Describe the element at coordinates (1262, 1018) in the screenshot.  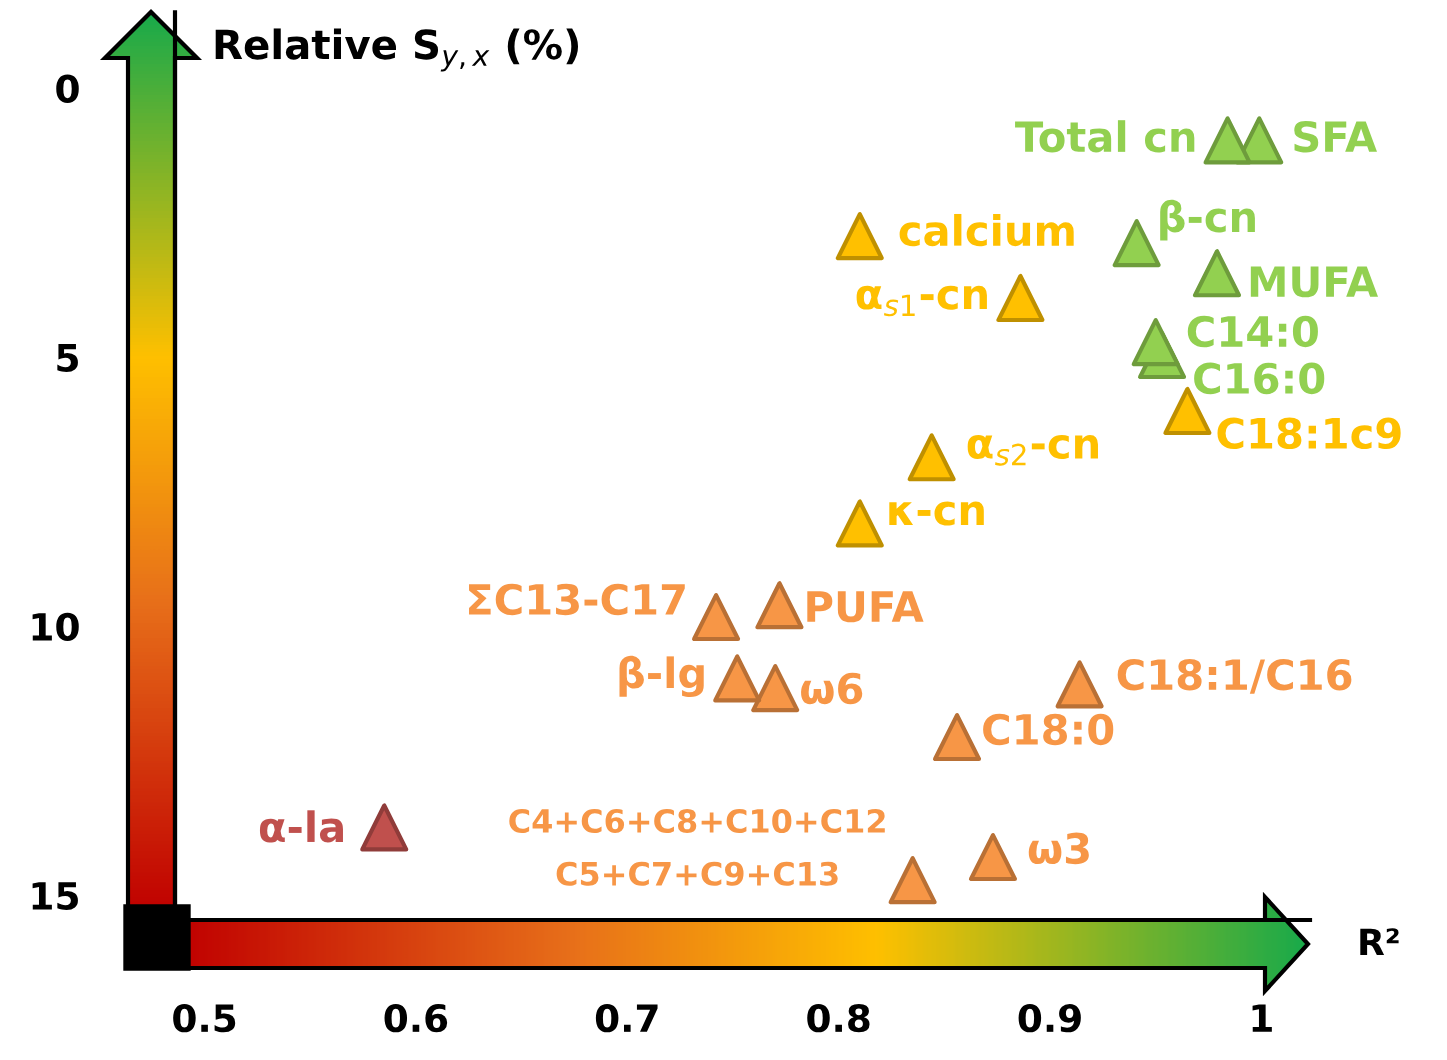
I see `x-tick-label: 1` at that location.